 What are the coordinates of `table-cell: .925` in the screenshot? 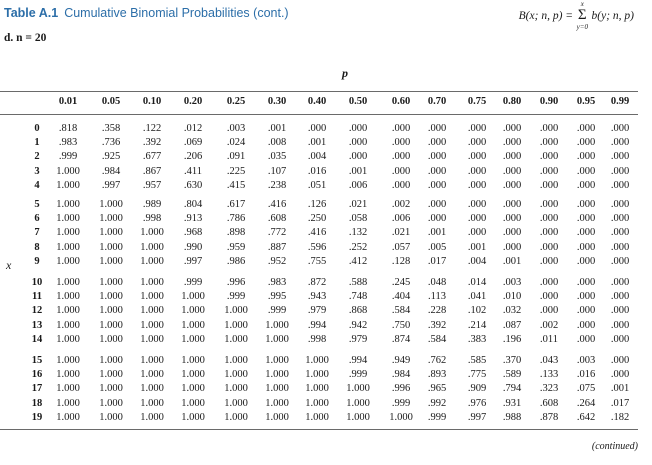 It's located at (111, 157).